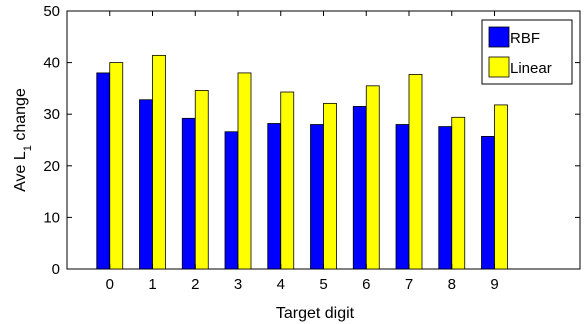  What do you see at coordinates (28, 148) in the screenshot?
I see `y-axis-label-subscript: 1` at bounding box center [28, 148].